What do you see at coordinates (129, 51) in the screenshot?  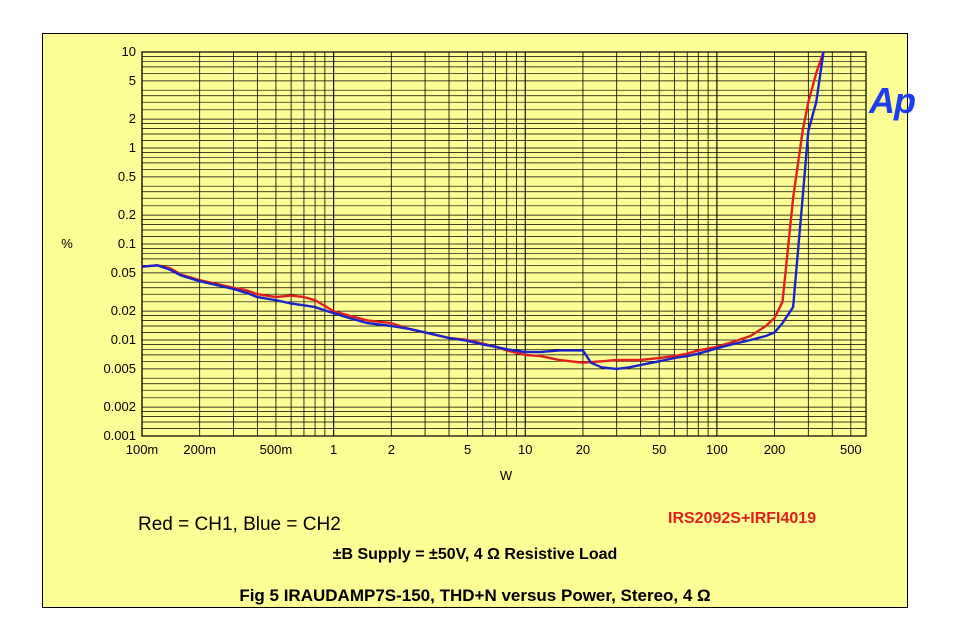 I see `y-tick-label: 10` at bounding box center [129, 51].